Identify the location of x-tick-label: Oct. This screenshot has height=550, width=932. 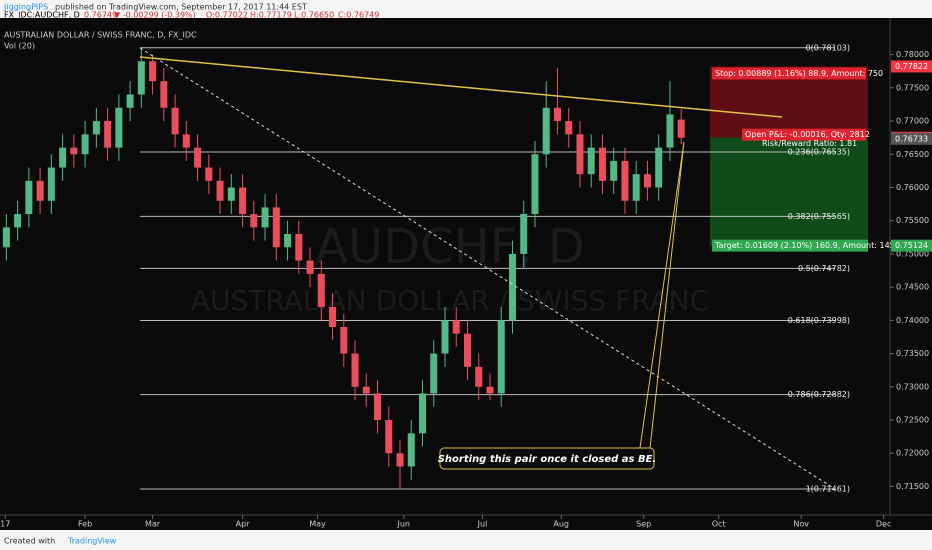
(719, 524).